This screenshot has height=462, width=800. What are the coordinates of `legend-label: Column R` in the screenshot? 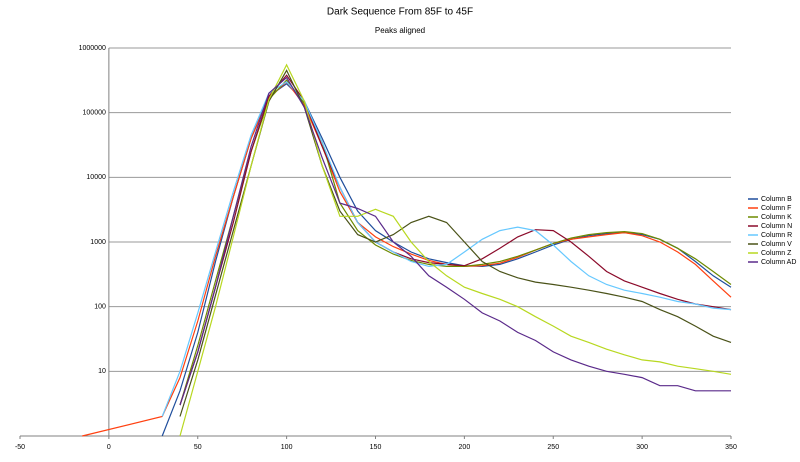 It's located at (776, 235).